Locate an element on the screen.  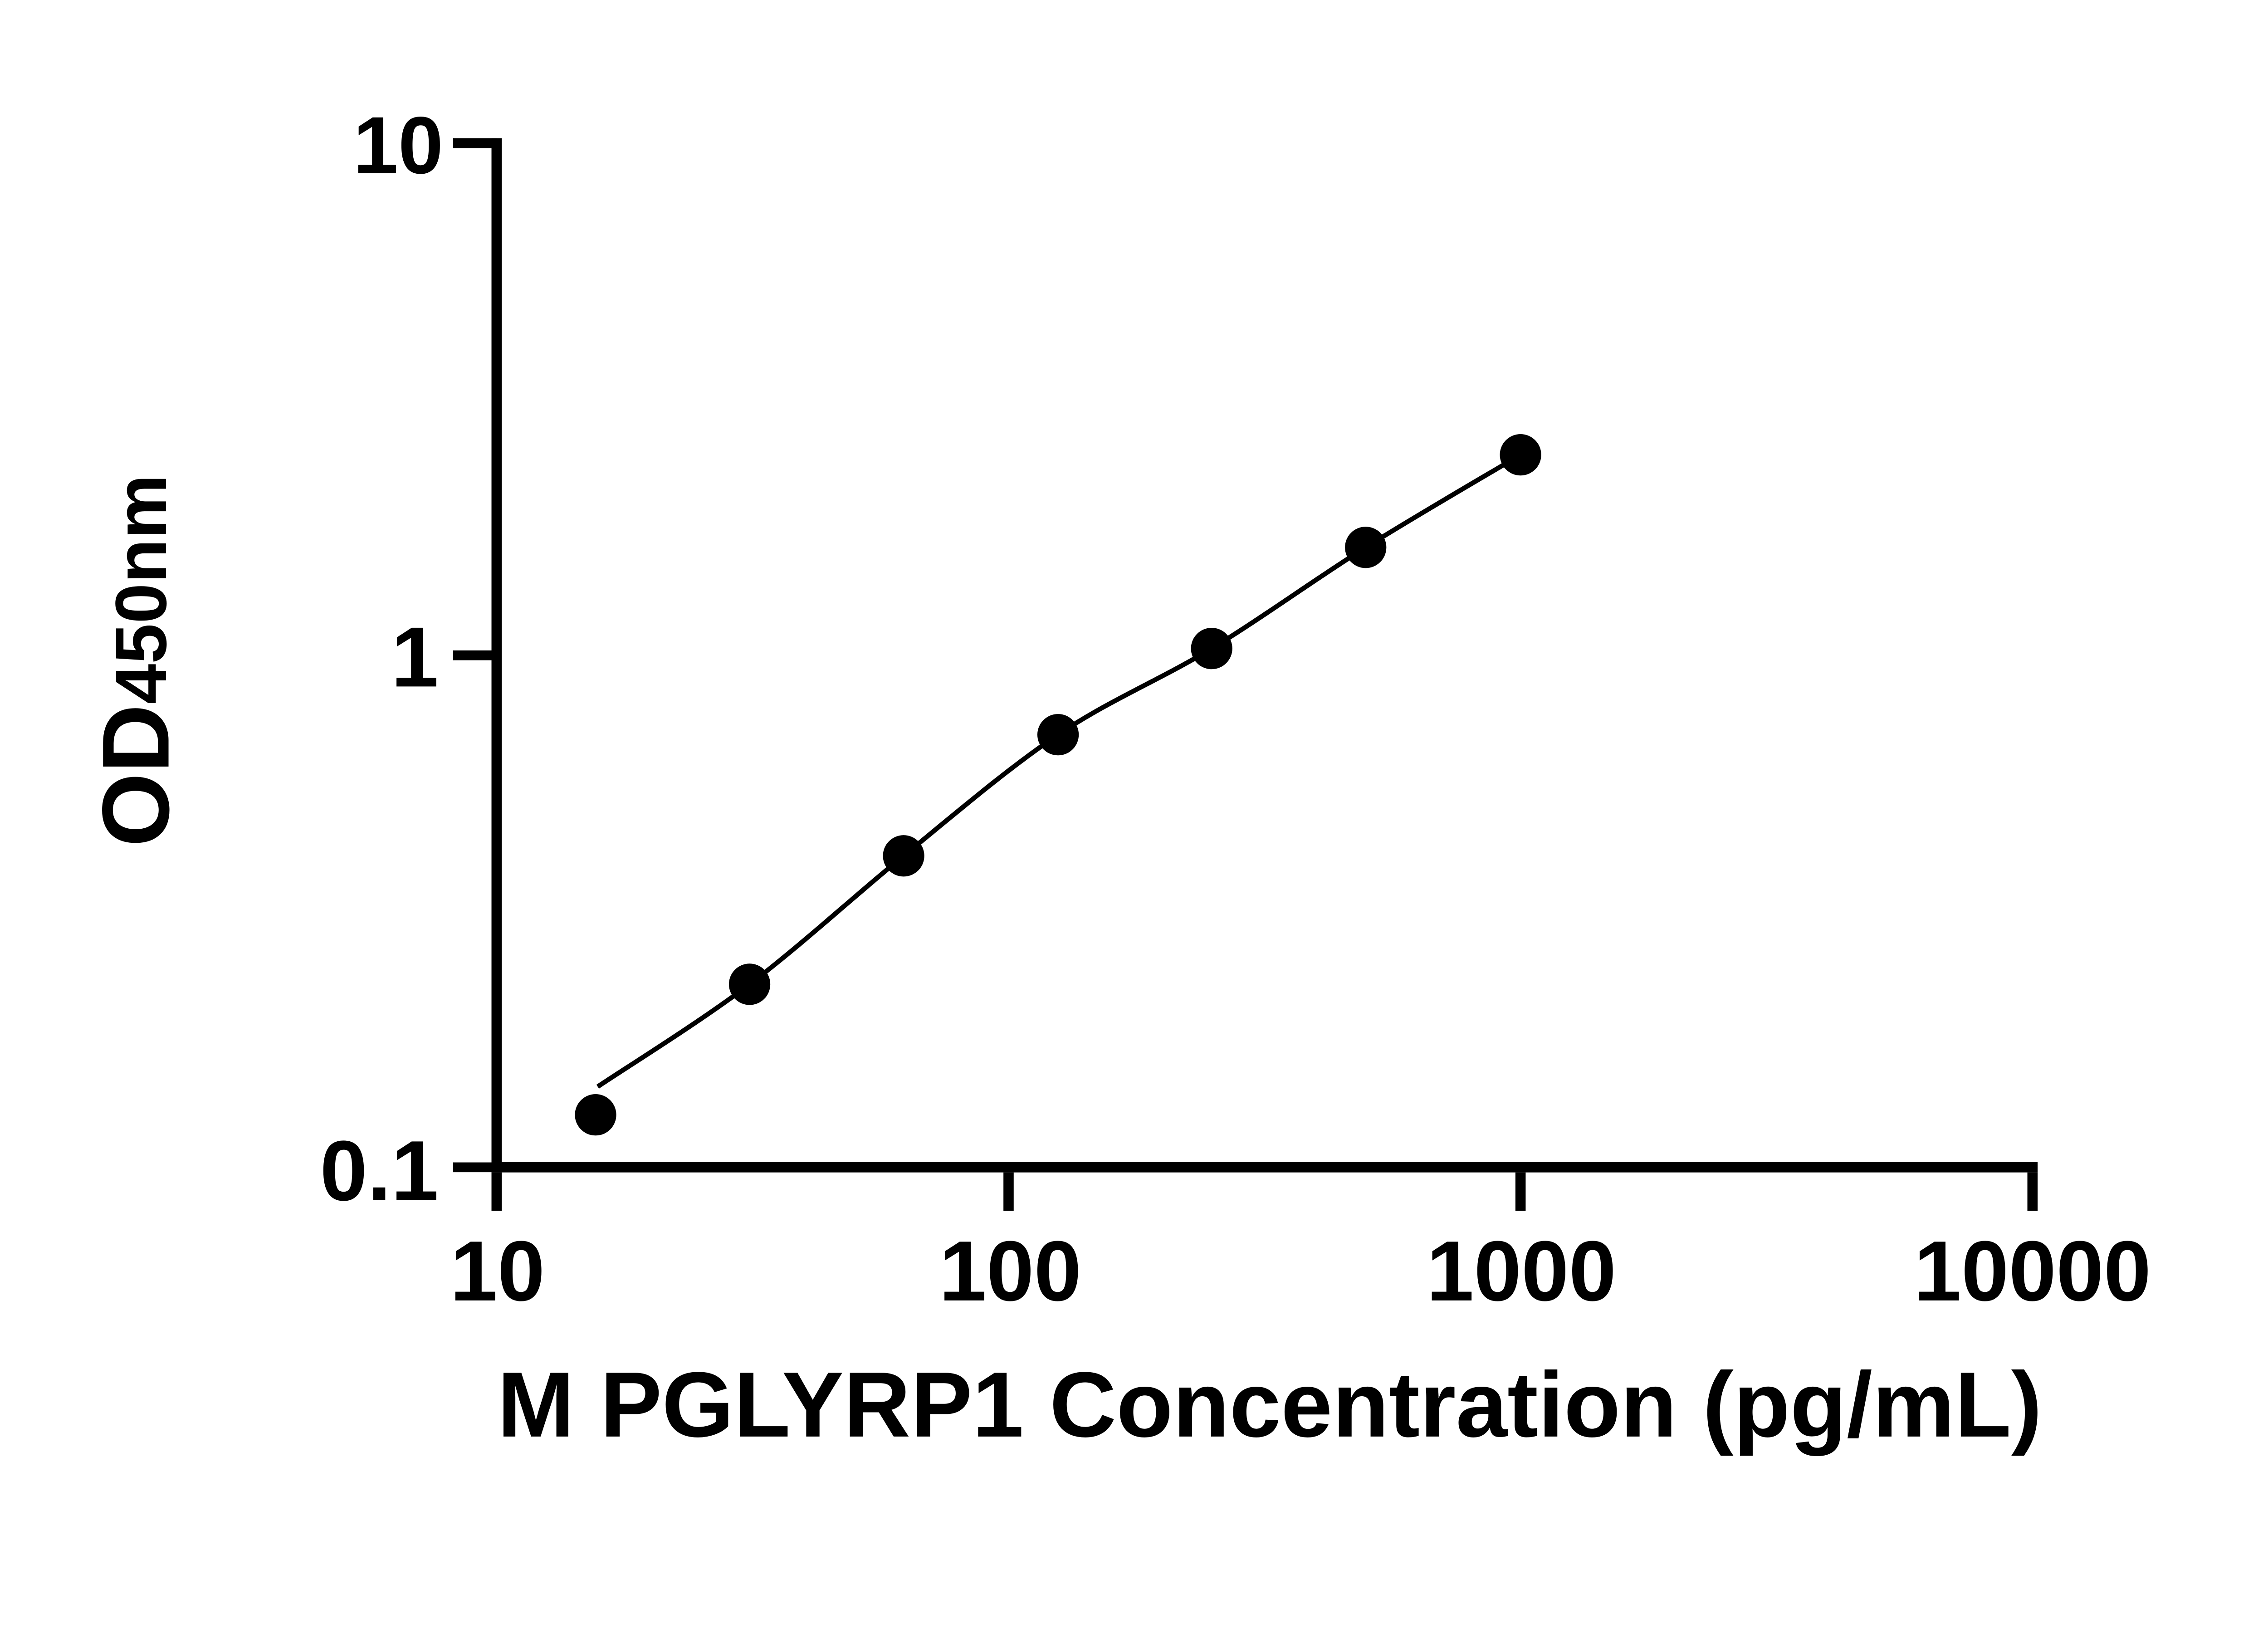
svg-text: 100 is located at coordinates (1010, 1271).